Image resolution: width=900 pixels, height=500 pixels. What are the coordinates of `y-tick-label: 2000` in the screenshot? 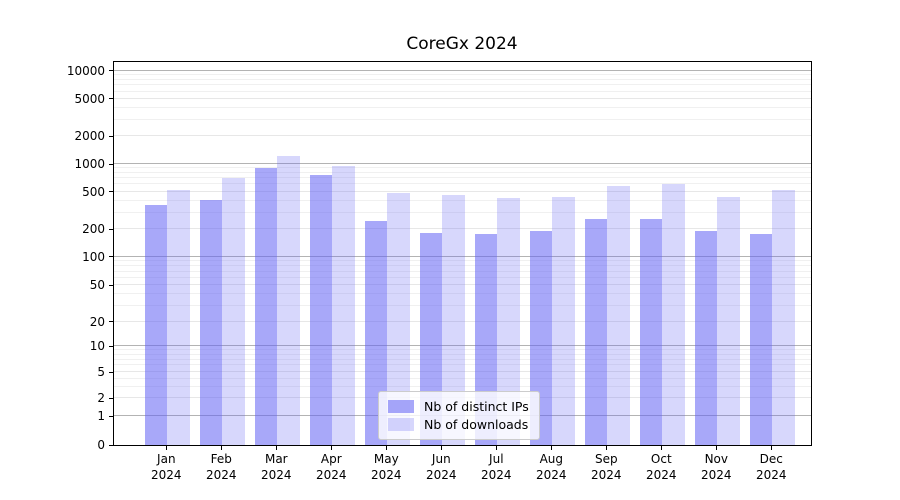 It's located at (89, 136).